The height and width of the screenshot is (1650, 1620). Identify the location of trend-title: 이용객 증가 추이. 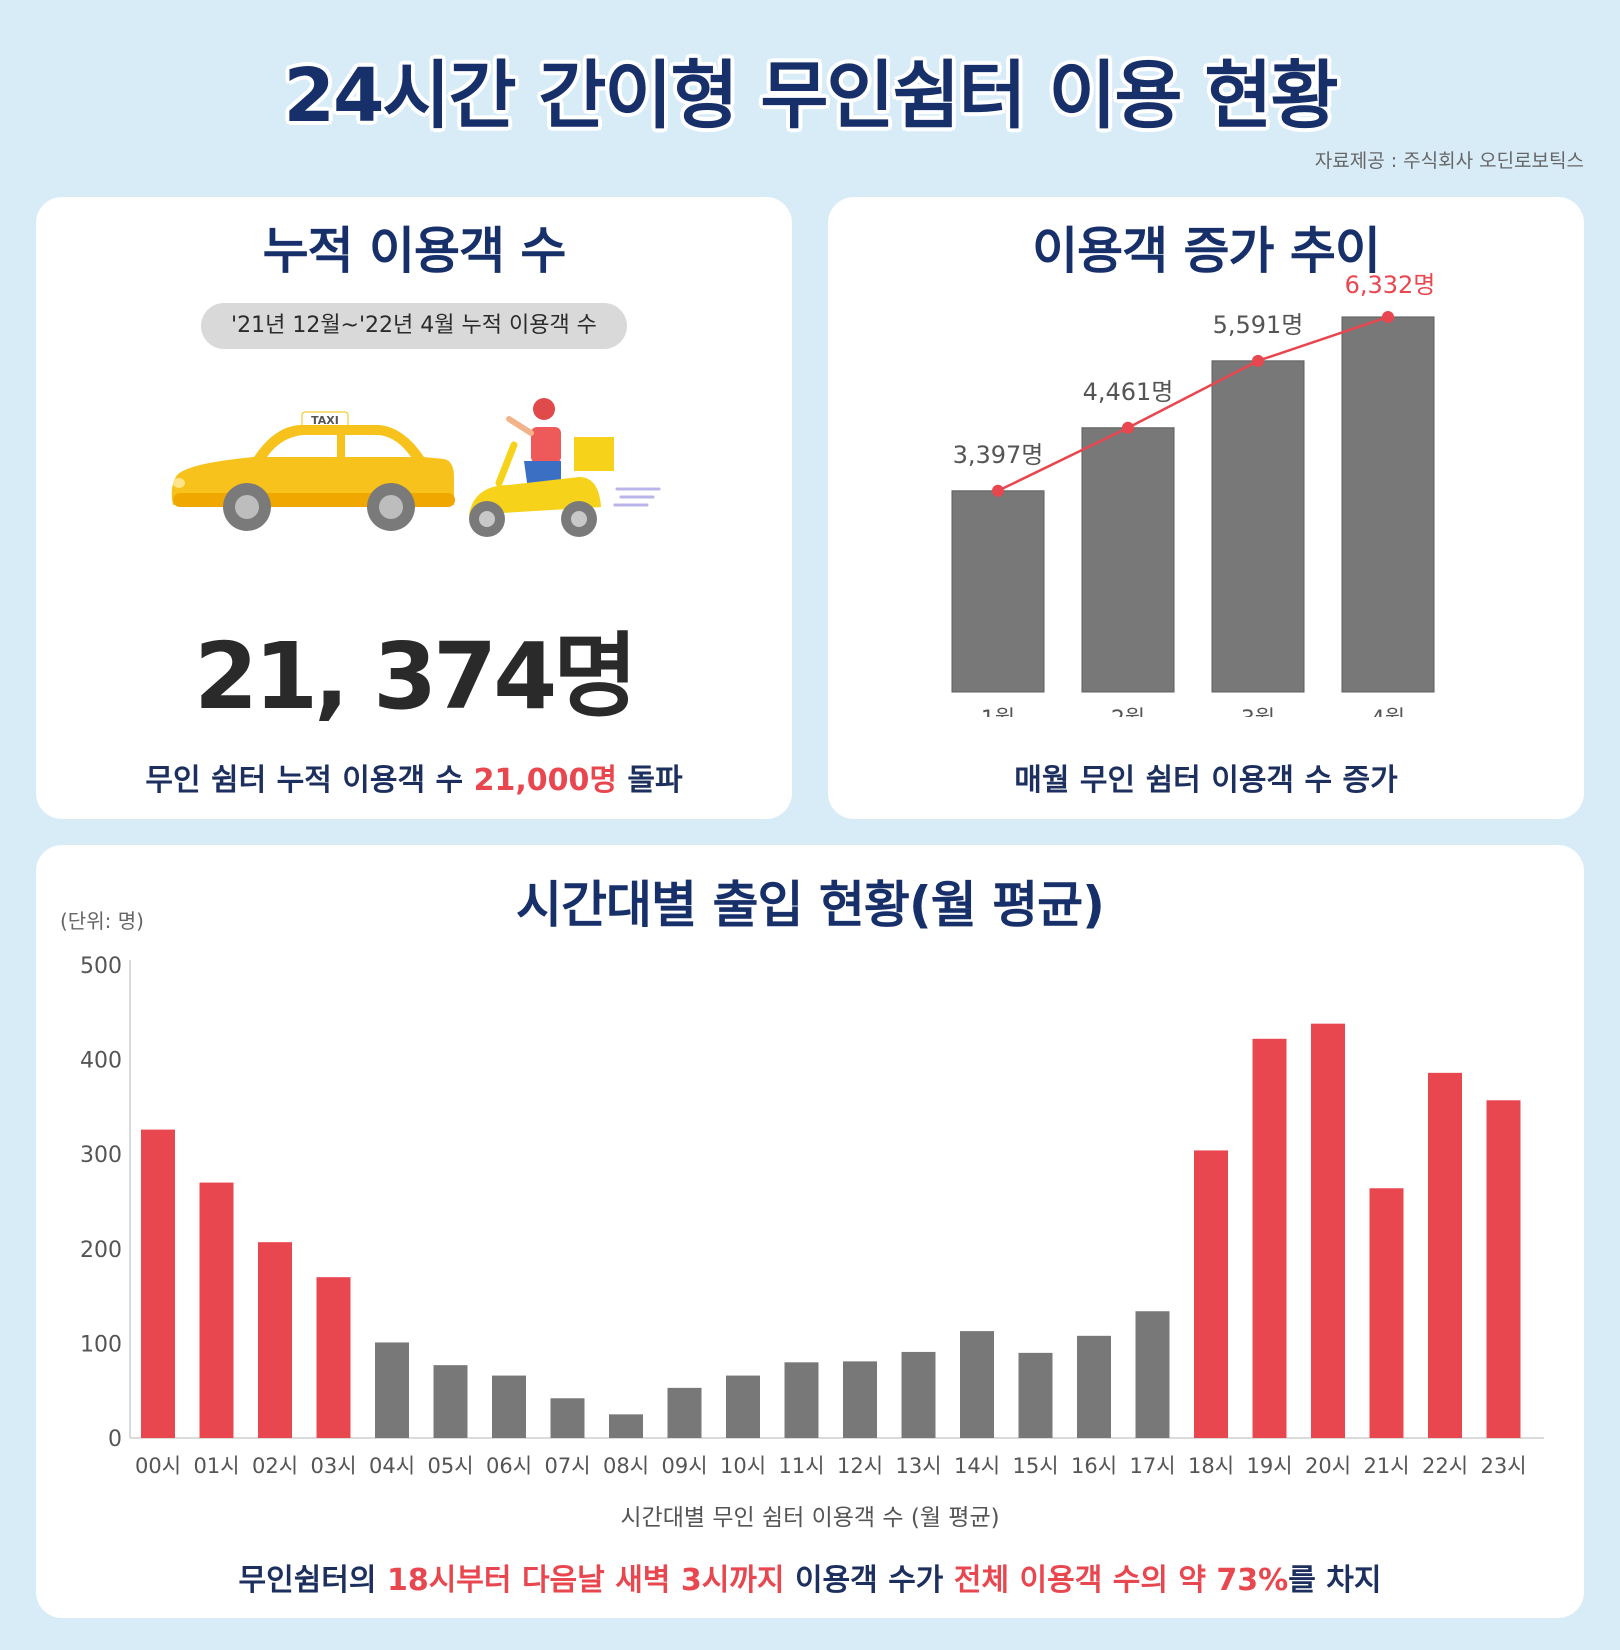
(1206, 251).